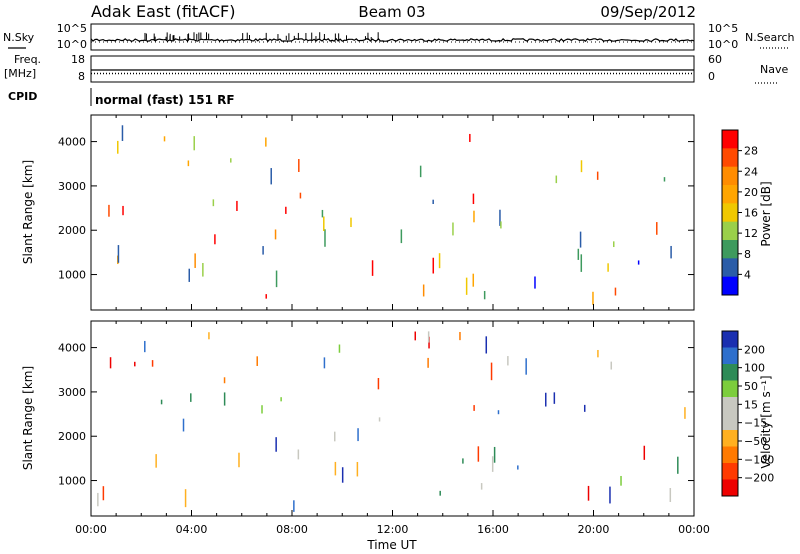 The image size is (800, 554). Describe the element at coordinates (723, 44) in the screenshot. I see `noise-right-tick-bottom: 10^0` at that location.